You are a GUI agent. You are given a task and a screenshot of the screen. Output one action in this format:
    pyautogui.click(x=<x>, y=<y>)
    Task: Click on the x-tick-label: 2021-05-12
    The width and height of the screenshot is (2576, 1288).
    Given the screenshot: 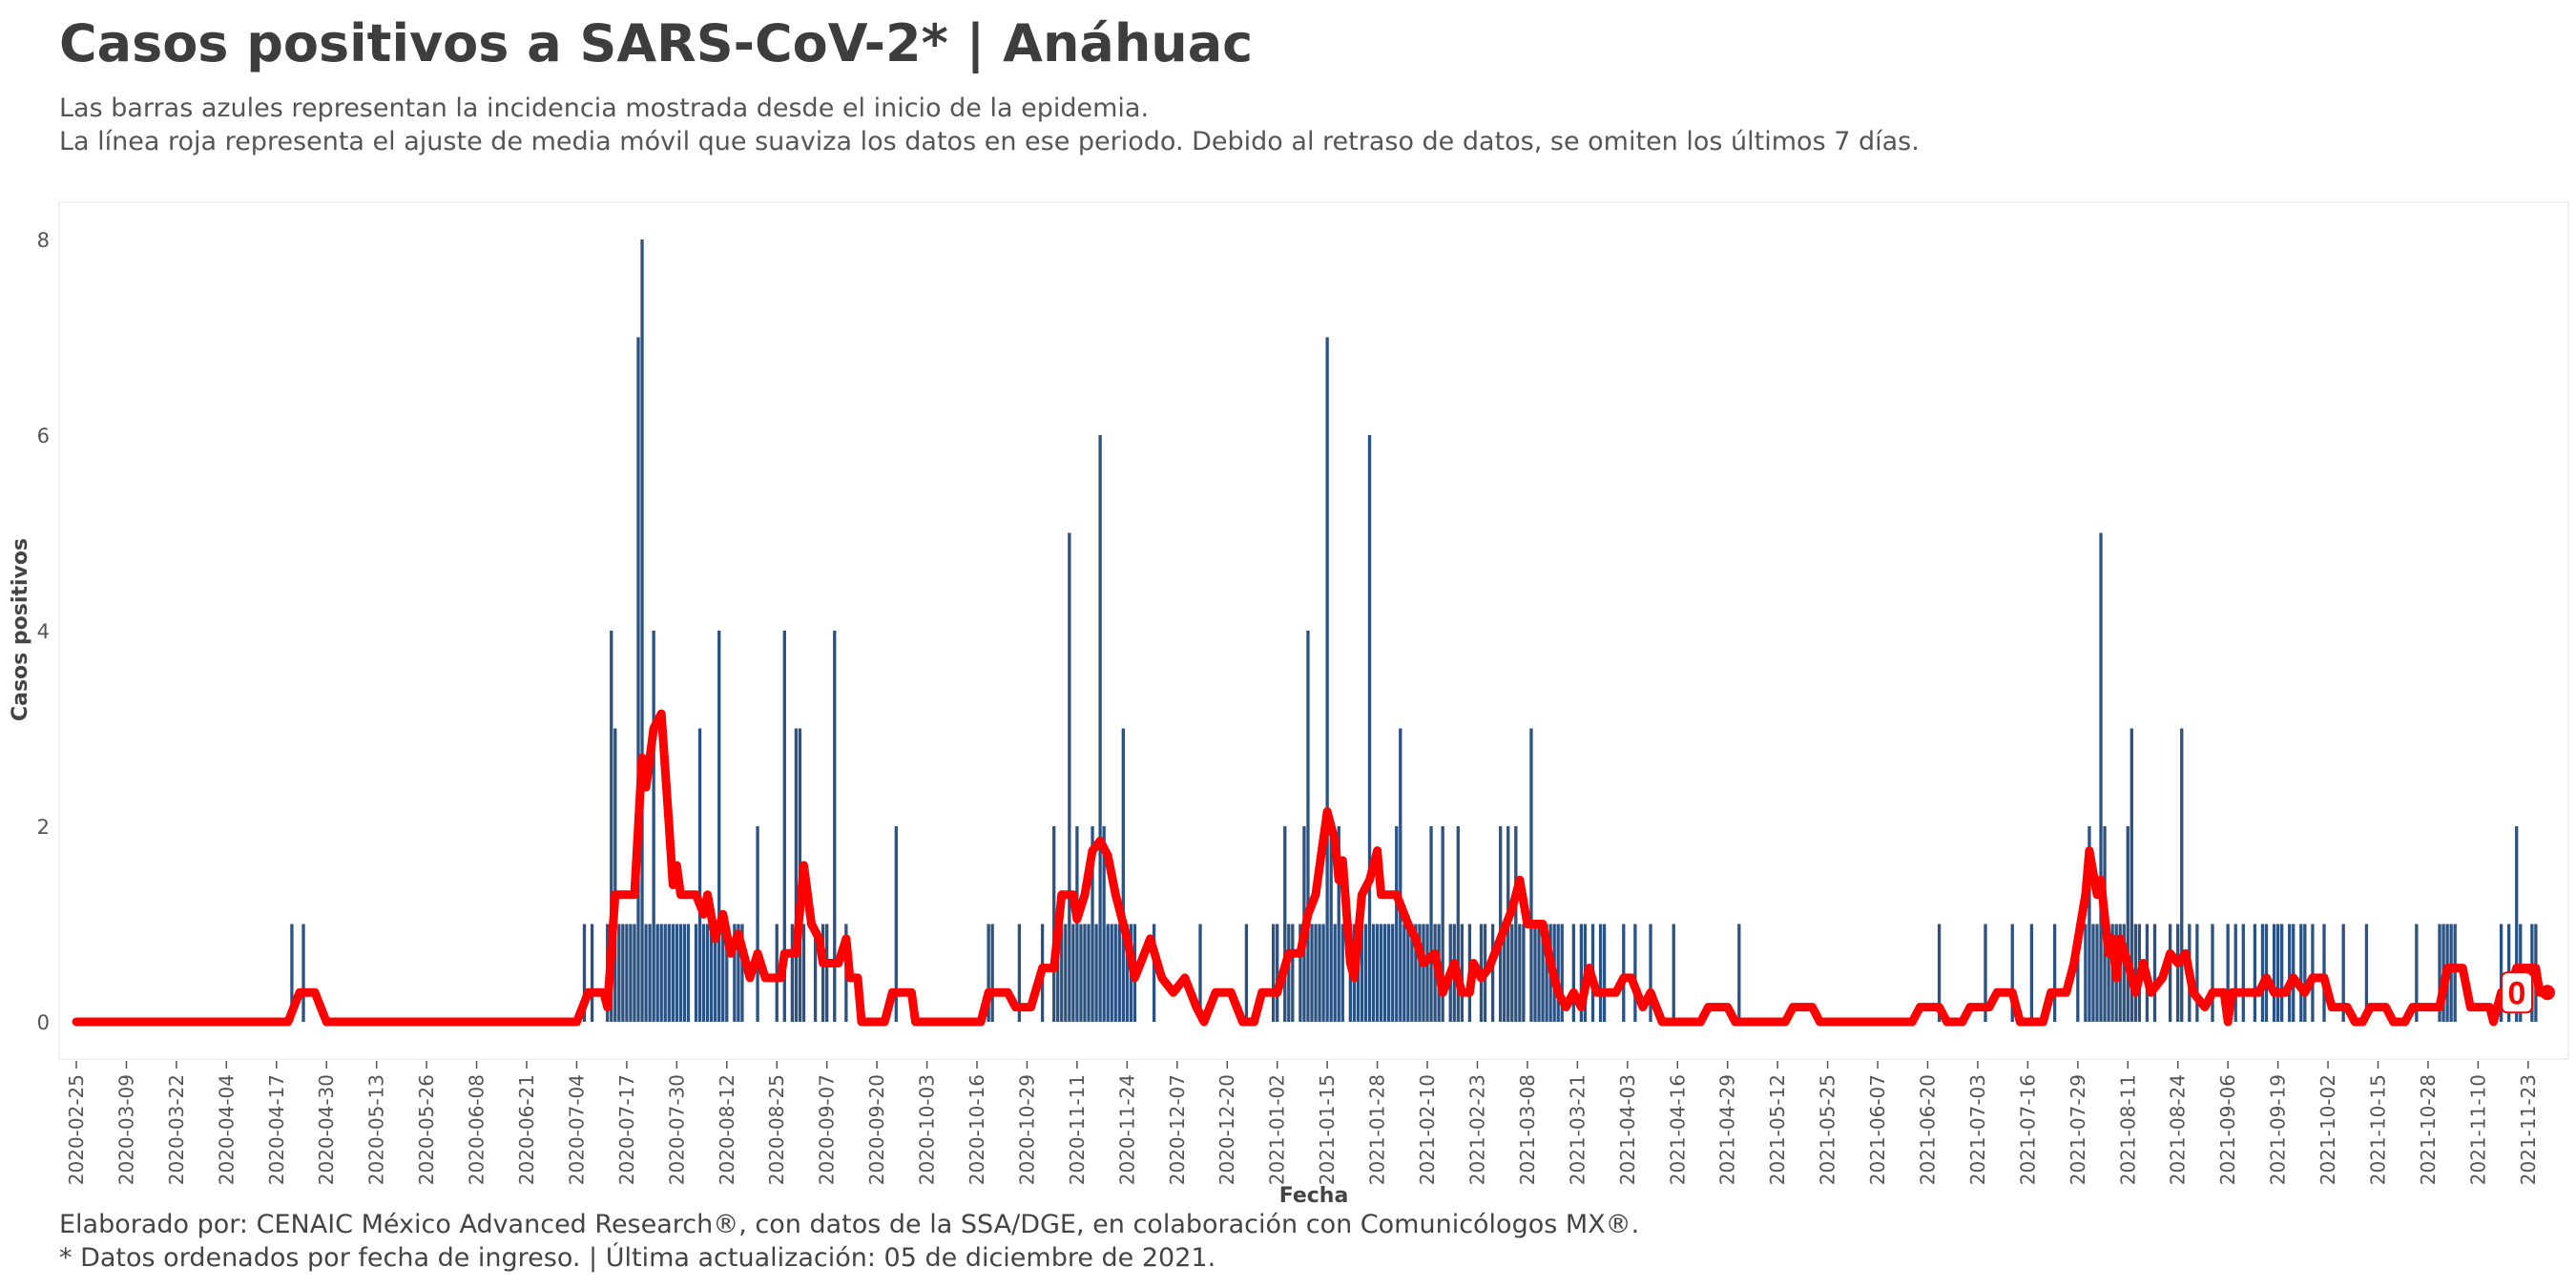 What is the action you would take?
    pyautogui.click(x=1777, y=1129)
    